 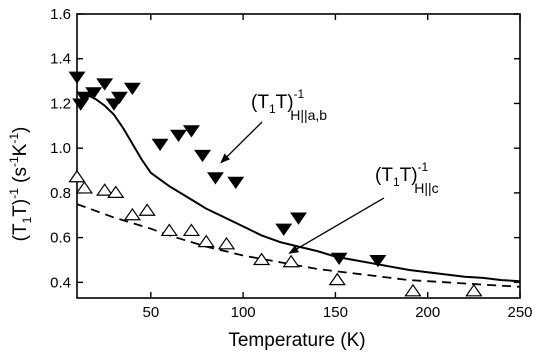 I want to click on y-axis-title: (T1T)-1 (s-1K-1), so click(x=20, y=184).